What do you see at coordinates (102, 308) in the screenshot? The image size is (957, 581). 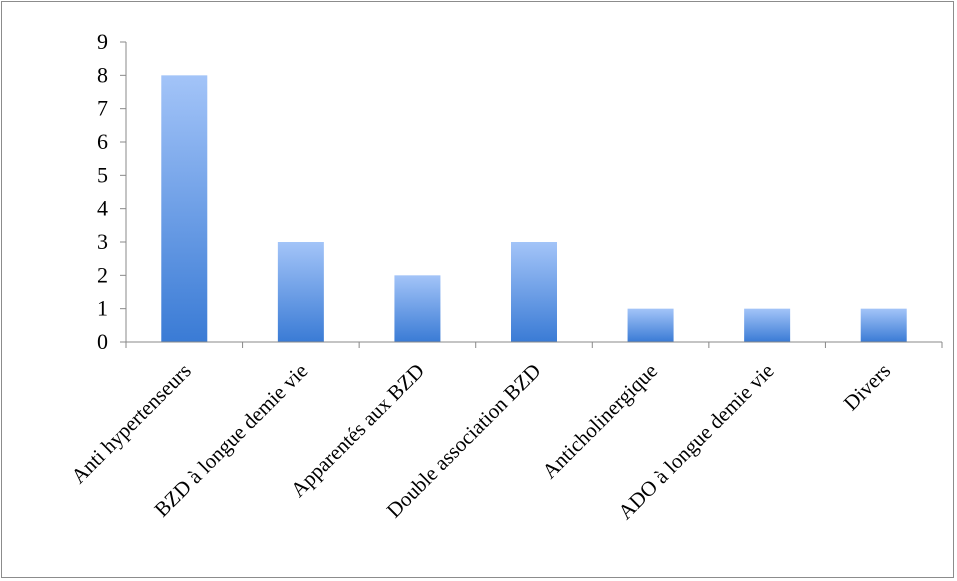 I see `y-tick-label: 1` at bounding box center [102, 308].